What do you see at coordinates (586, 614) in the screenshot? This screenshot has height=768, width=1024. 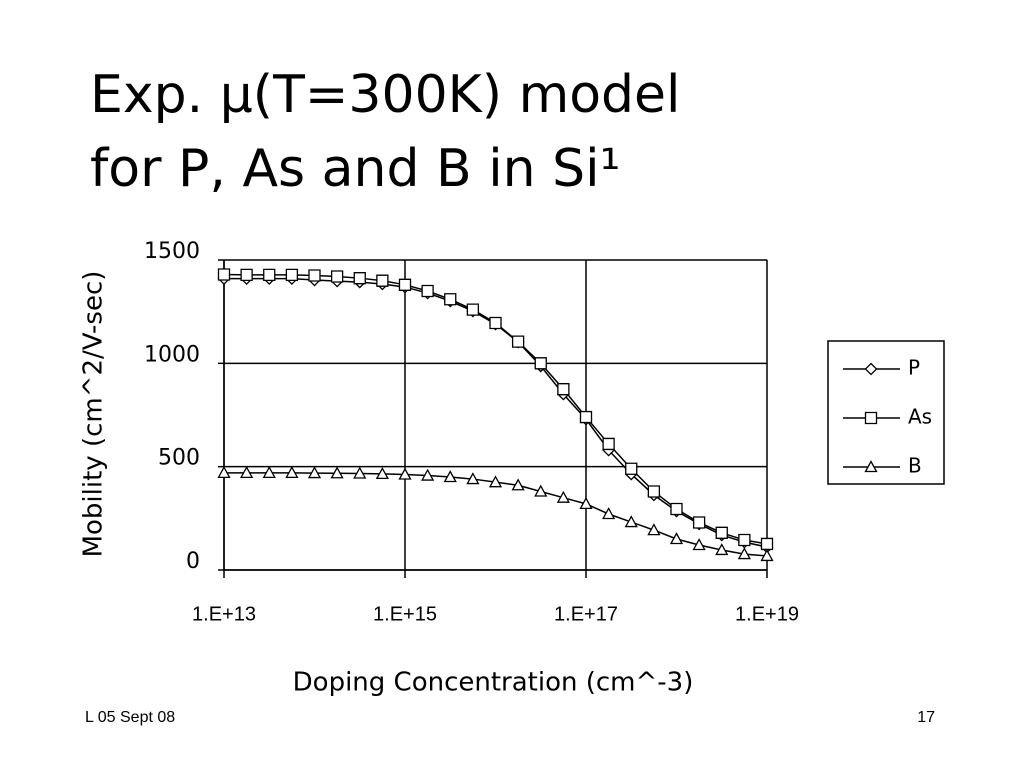 I see `x-tick-label: 1.E+17` at bounding box center [586, 614].